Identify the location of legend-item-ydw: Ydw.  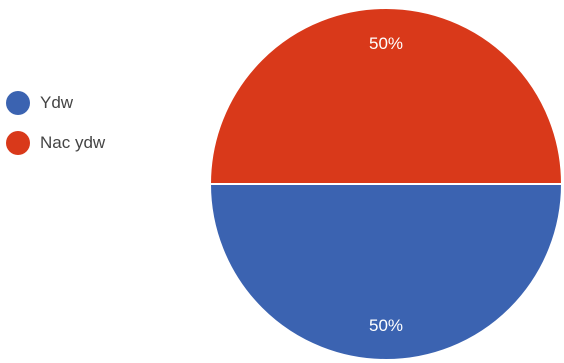
(55, 103).